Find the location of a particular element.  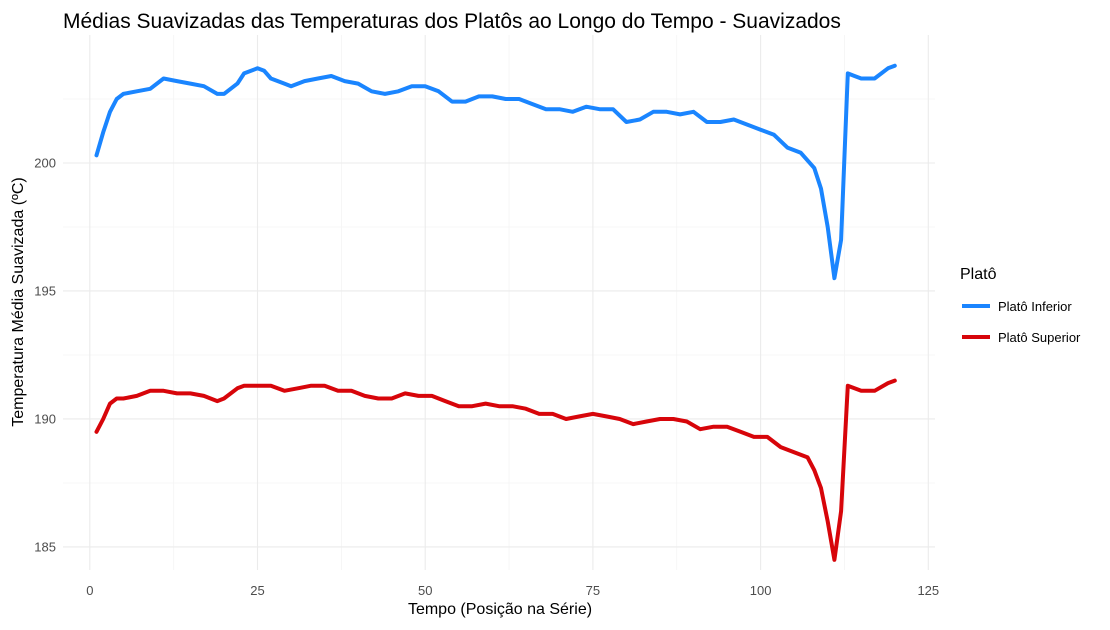

x-axis-title: Tempo (Posição na Série) is located at coordinates (500, 609).